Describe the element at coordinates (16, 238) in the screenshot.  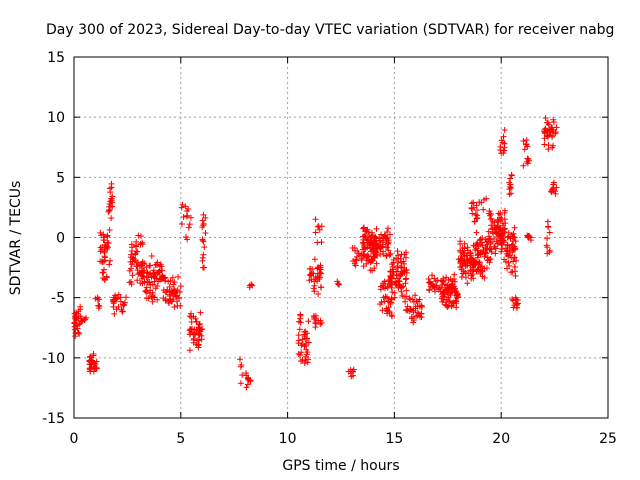
I see `y-axis-label: SDTVAR / TECUs` at that location.